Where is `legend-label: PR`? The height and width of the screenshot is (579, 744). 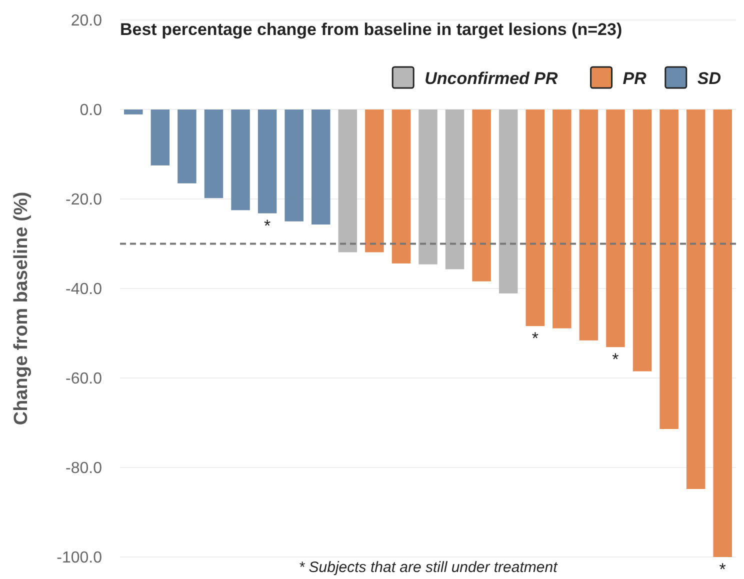
legend-label: PR is located at coordinates (635, 78).